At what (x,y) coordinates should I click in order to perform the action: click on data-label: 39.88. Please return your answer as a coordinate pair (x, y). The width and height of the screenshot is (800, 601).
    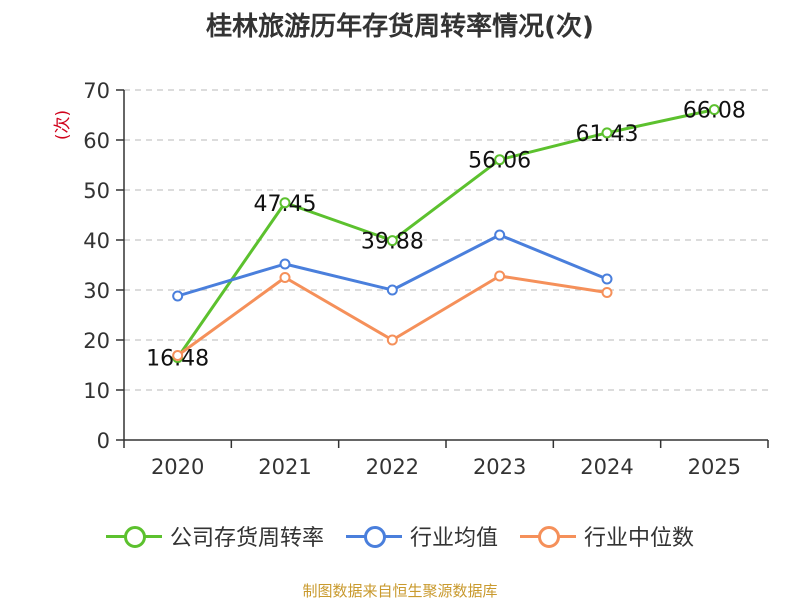
    Looking at the image, I should click on (392, 242).